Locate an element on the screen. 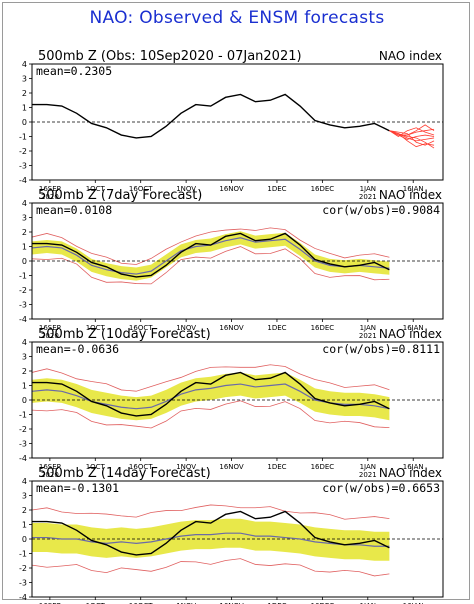 Image resolution: width=474 pixels, height=604 pixels. mean-annotation: mean=0.2305 is located at coordinates (74, 71).